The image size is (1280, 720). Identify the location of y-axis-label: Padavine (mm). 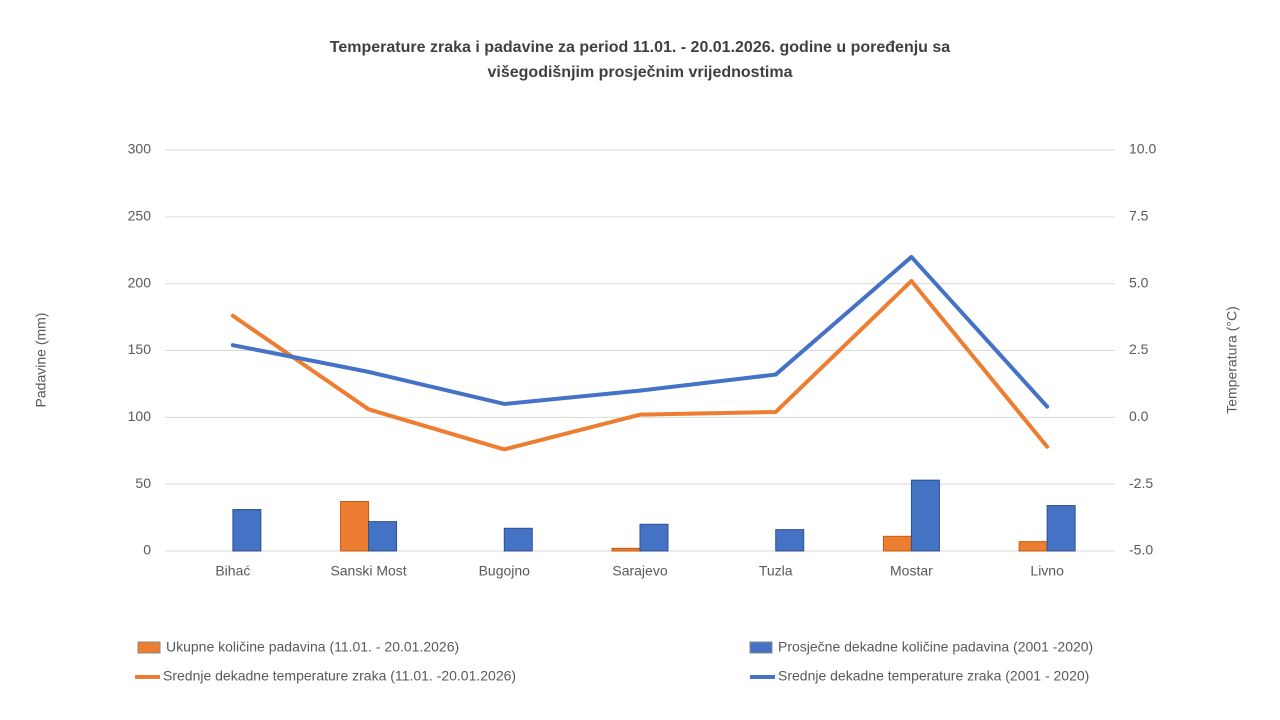
(41, 360).